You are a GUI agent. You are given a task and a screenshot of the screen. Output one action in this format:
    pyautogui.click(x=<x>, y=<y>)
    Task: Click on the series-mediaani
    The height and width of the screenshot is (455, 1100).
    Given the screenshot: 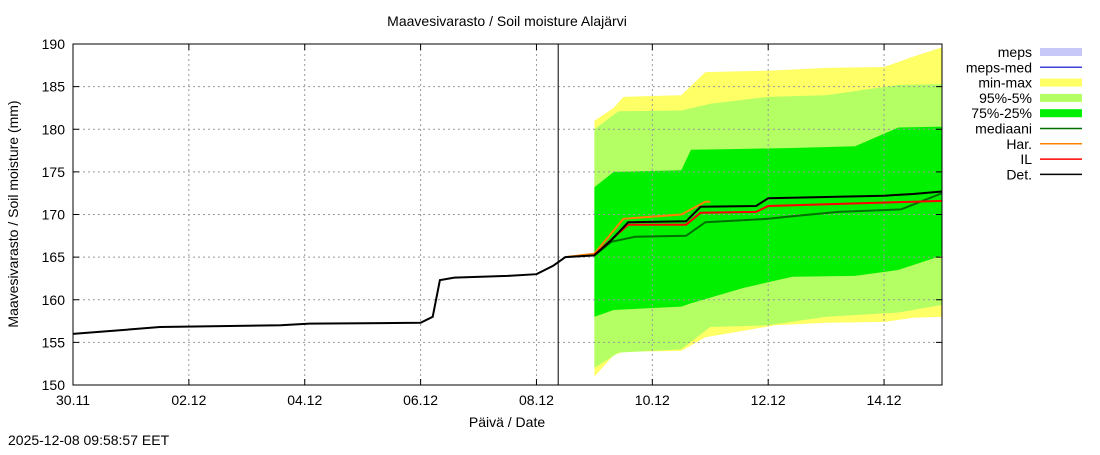 What is the action you would take?
    pyautogui.click(x=768, y=224)
    